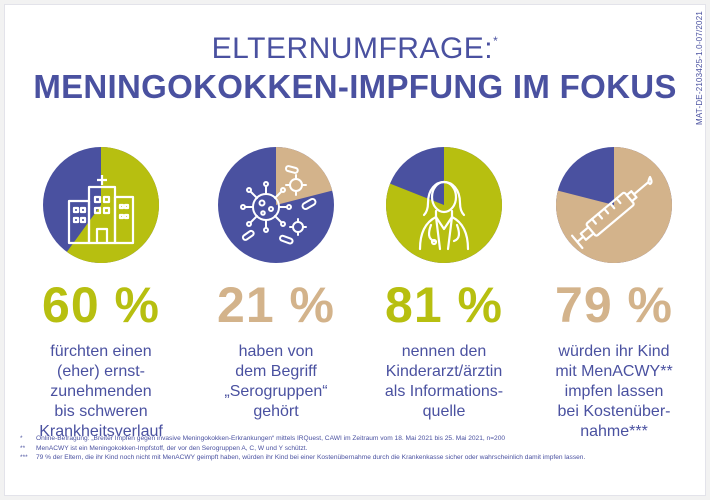  Describe the element at coordinates (276, 411) in the screenshot. I see `description-line: gehört` at that location.